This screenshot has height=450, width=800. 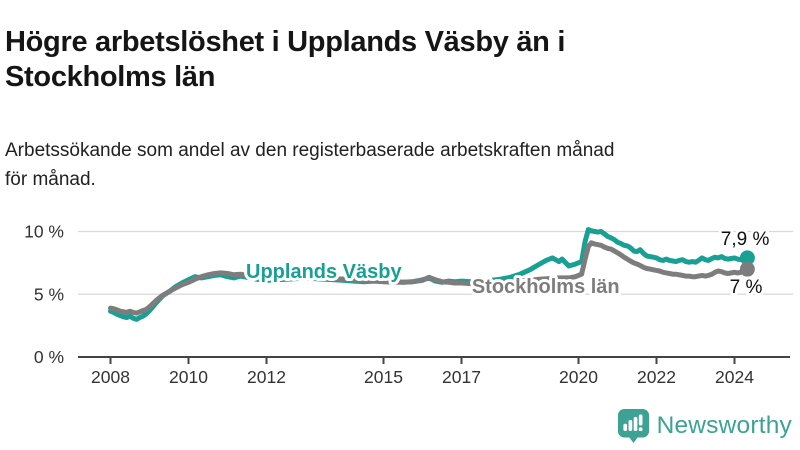 What do you see at coordinates (324, 272) in the screenshot?
I see `series-name-label-upplands-v-sby: Upplands Väsby` at bounding box center [324, 272].